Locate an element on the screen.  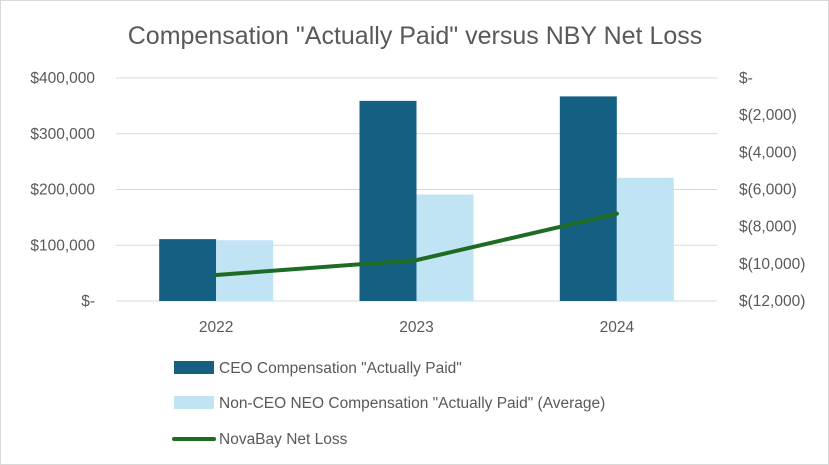
x-tick-label: 2024 is located at coordinates (617, 327).